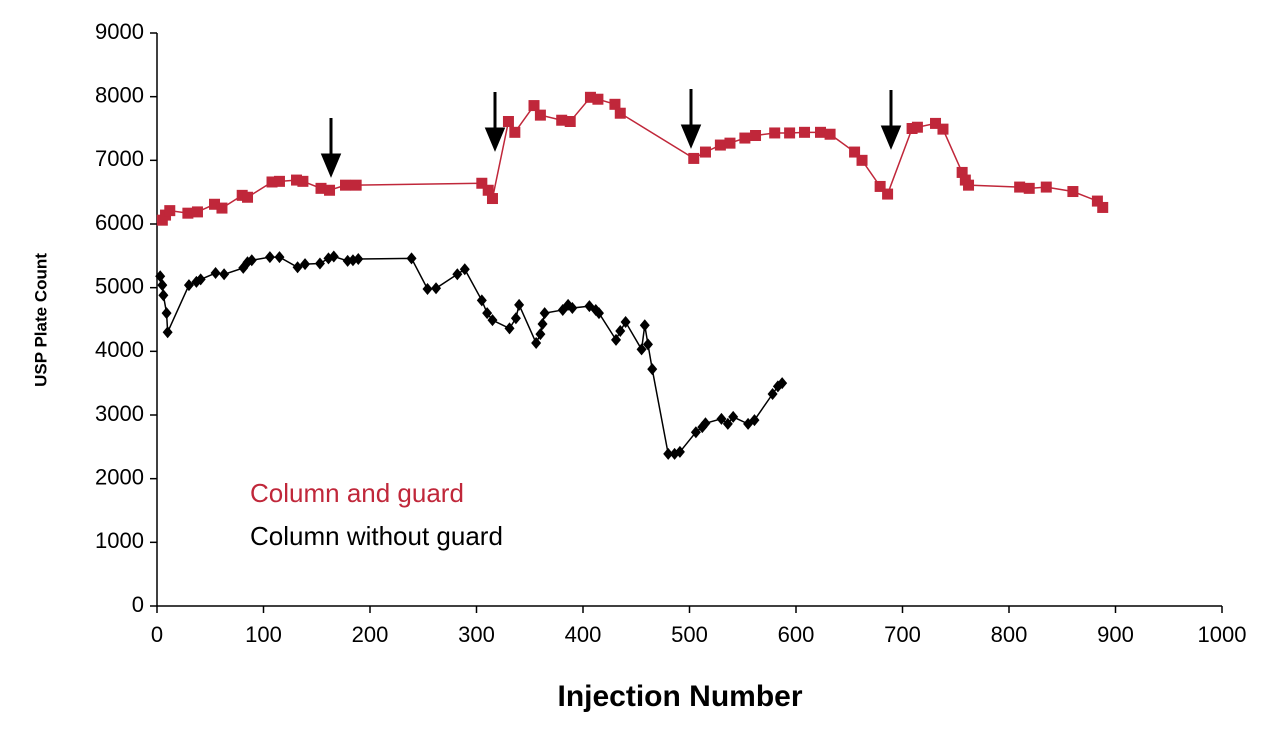 This screenshot has width=1280, height=742. What do you see at coordinates (495, 139) in the screenshot?
I see `arrow-head` at bounding box center [495, 139].